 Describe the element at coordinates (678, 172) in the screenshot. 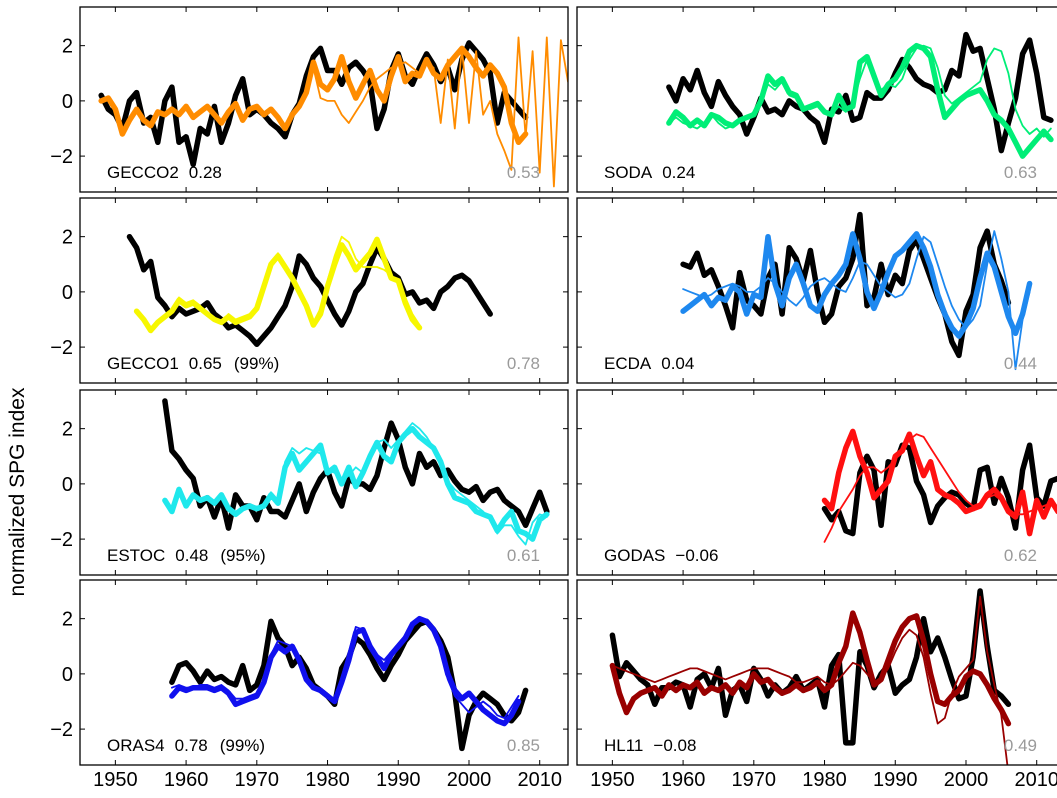

I see `panel-correlation: 0.24` at that location.